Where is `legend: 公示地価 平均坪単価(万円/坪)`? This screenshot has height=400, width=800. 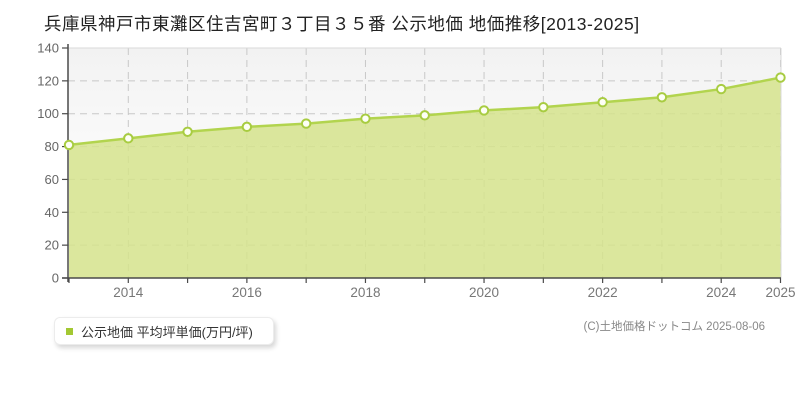 legend: 公示地価 平均坪単価(万円/坪) is located at coordinates (164, 331).